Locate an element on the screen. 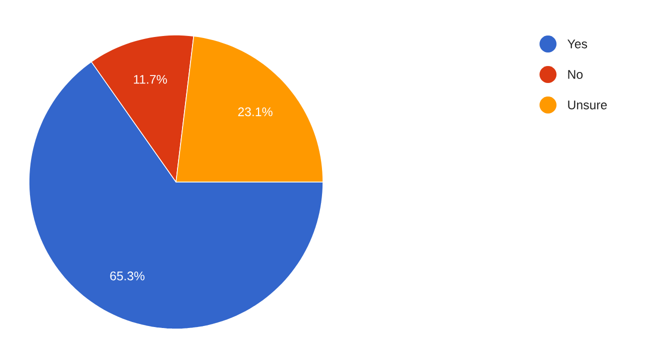 This screenshot has width=667, height=363. data-label: 23.1% is located at coordinates (255, 111).